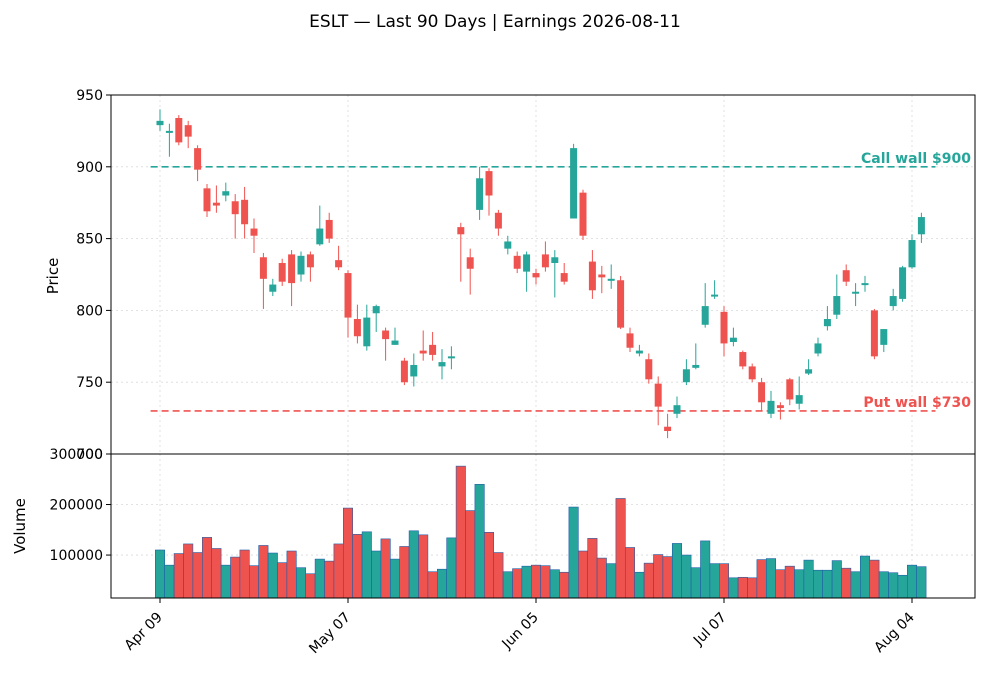  I want to click on volume-tick-label: 300000, so click(76, 455).